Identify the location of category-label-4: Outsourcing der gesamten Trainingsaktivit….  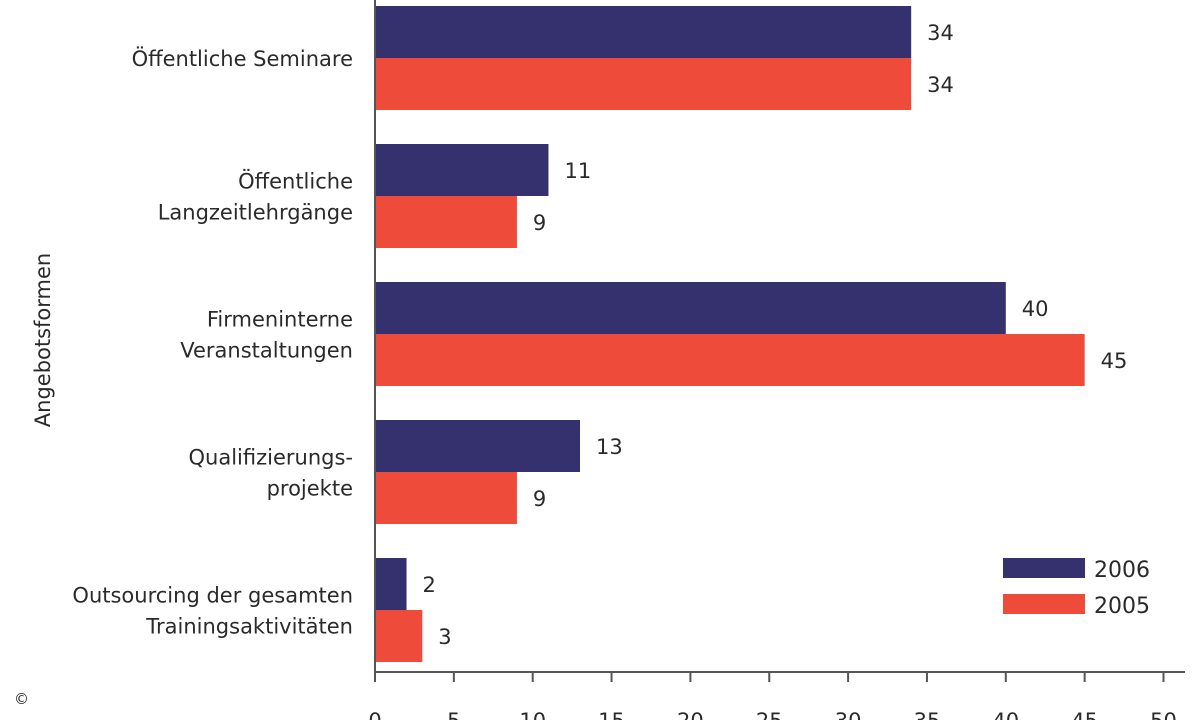
(212, 611).